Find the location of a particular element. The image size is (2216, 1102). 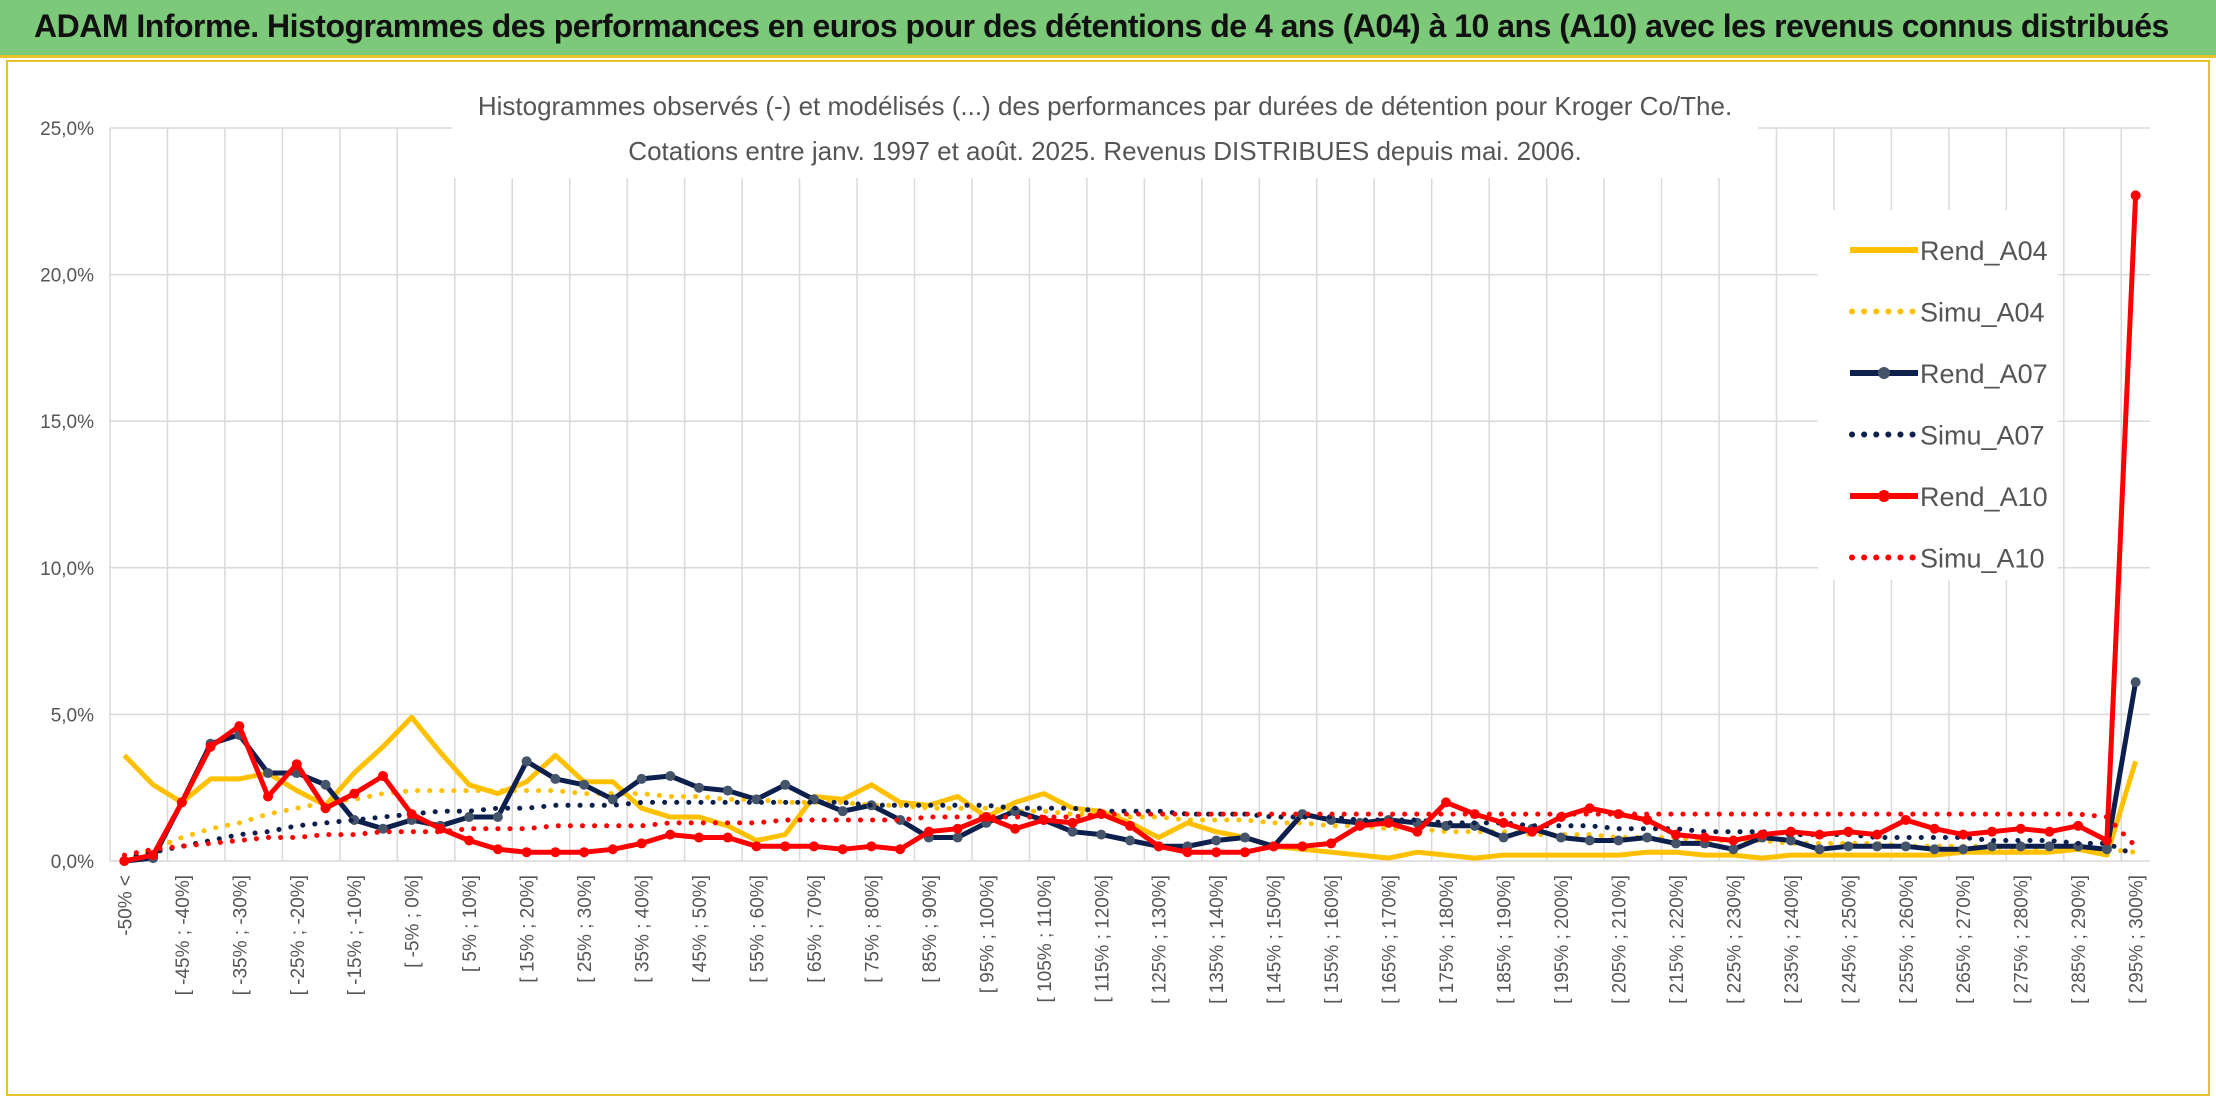

x-tick-label: [ 75% ; 80%] is located at coordinates (872, 929).